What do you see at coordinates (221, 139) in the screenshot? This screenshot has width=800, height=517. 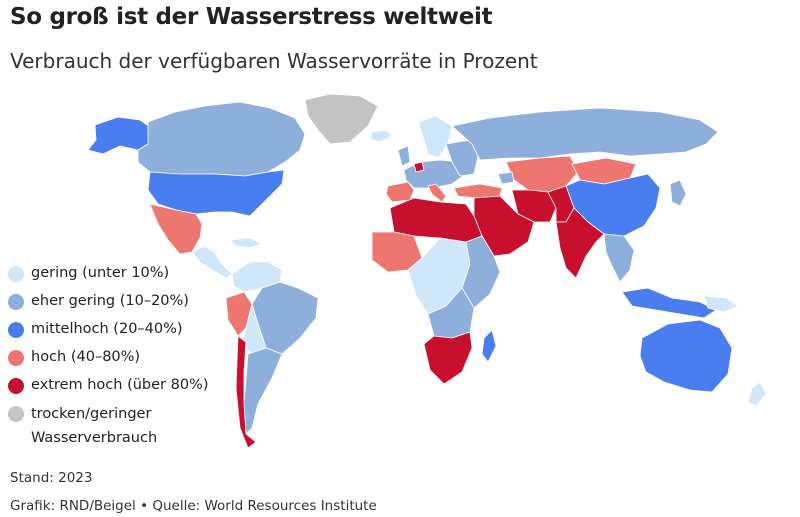 I see `region-canada` at bounding box center [221, 139].